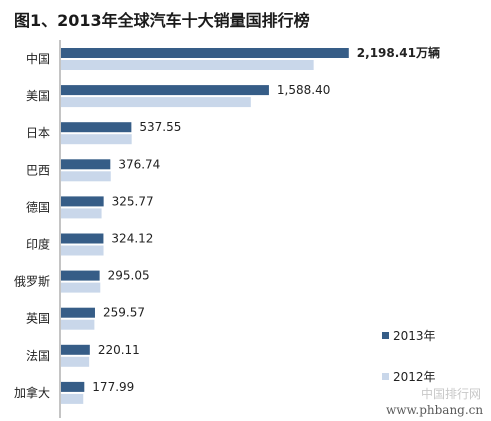 This screenshot has height=421, width=491. I want to click on value-label: 177.99, so click(113, 387).